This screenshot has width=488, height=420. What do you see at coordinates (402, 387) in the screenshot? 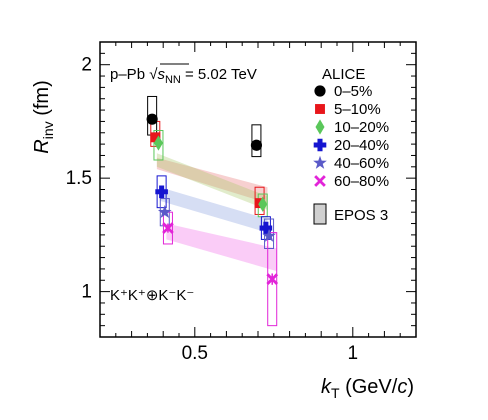
I see `x-axis-label-c: c` at bounding box center [402, 387].